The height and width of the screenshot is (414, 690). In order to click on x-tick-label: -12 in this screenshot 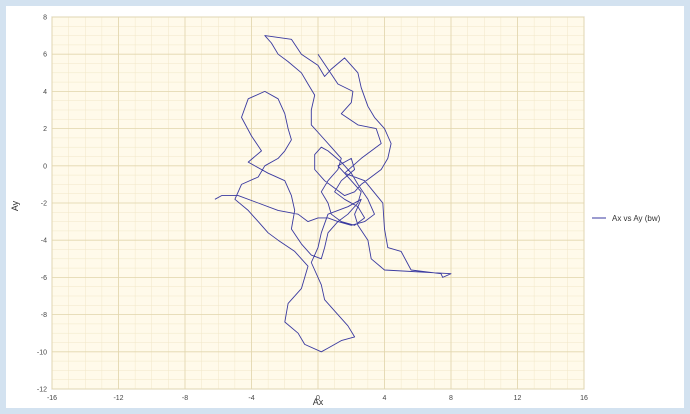, I will do `click(118, 398)`.